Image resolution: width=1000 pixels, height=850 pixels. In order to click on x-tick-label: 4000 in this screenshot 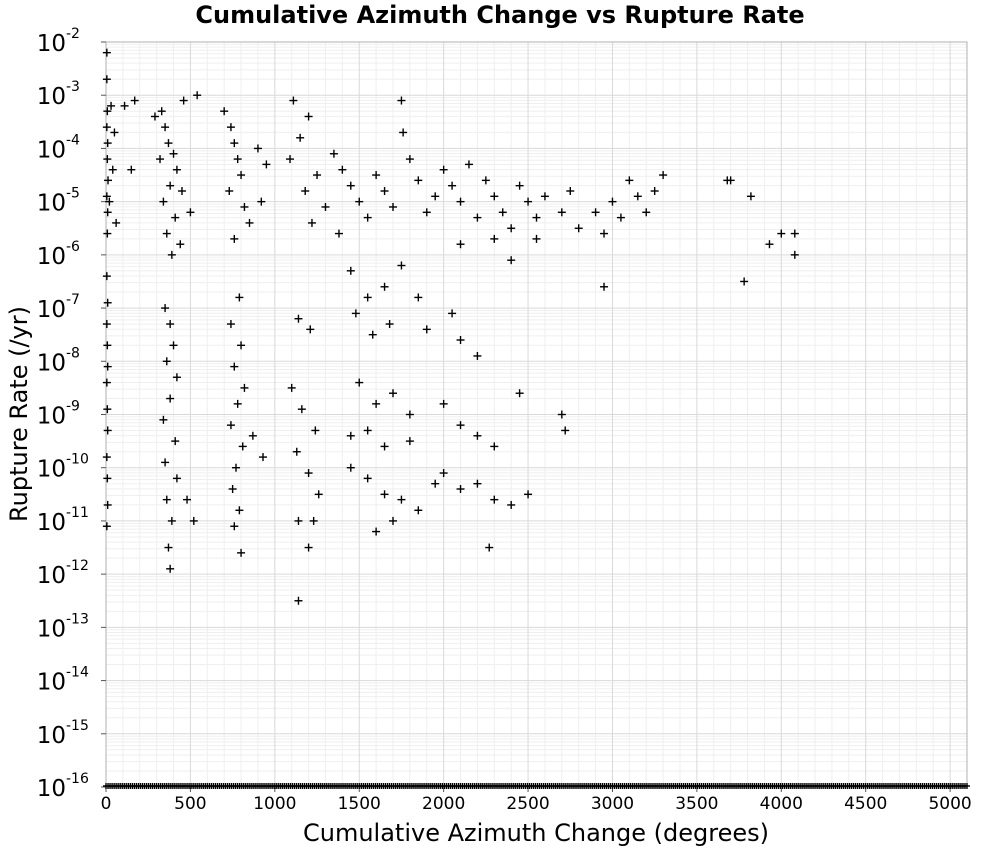, I will do `click(781, 804)`.